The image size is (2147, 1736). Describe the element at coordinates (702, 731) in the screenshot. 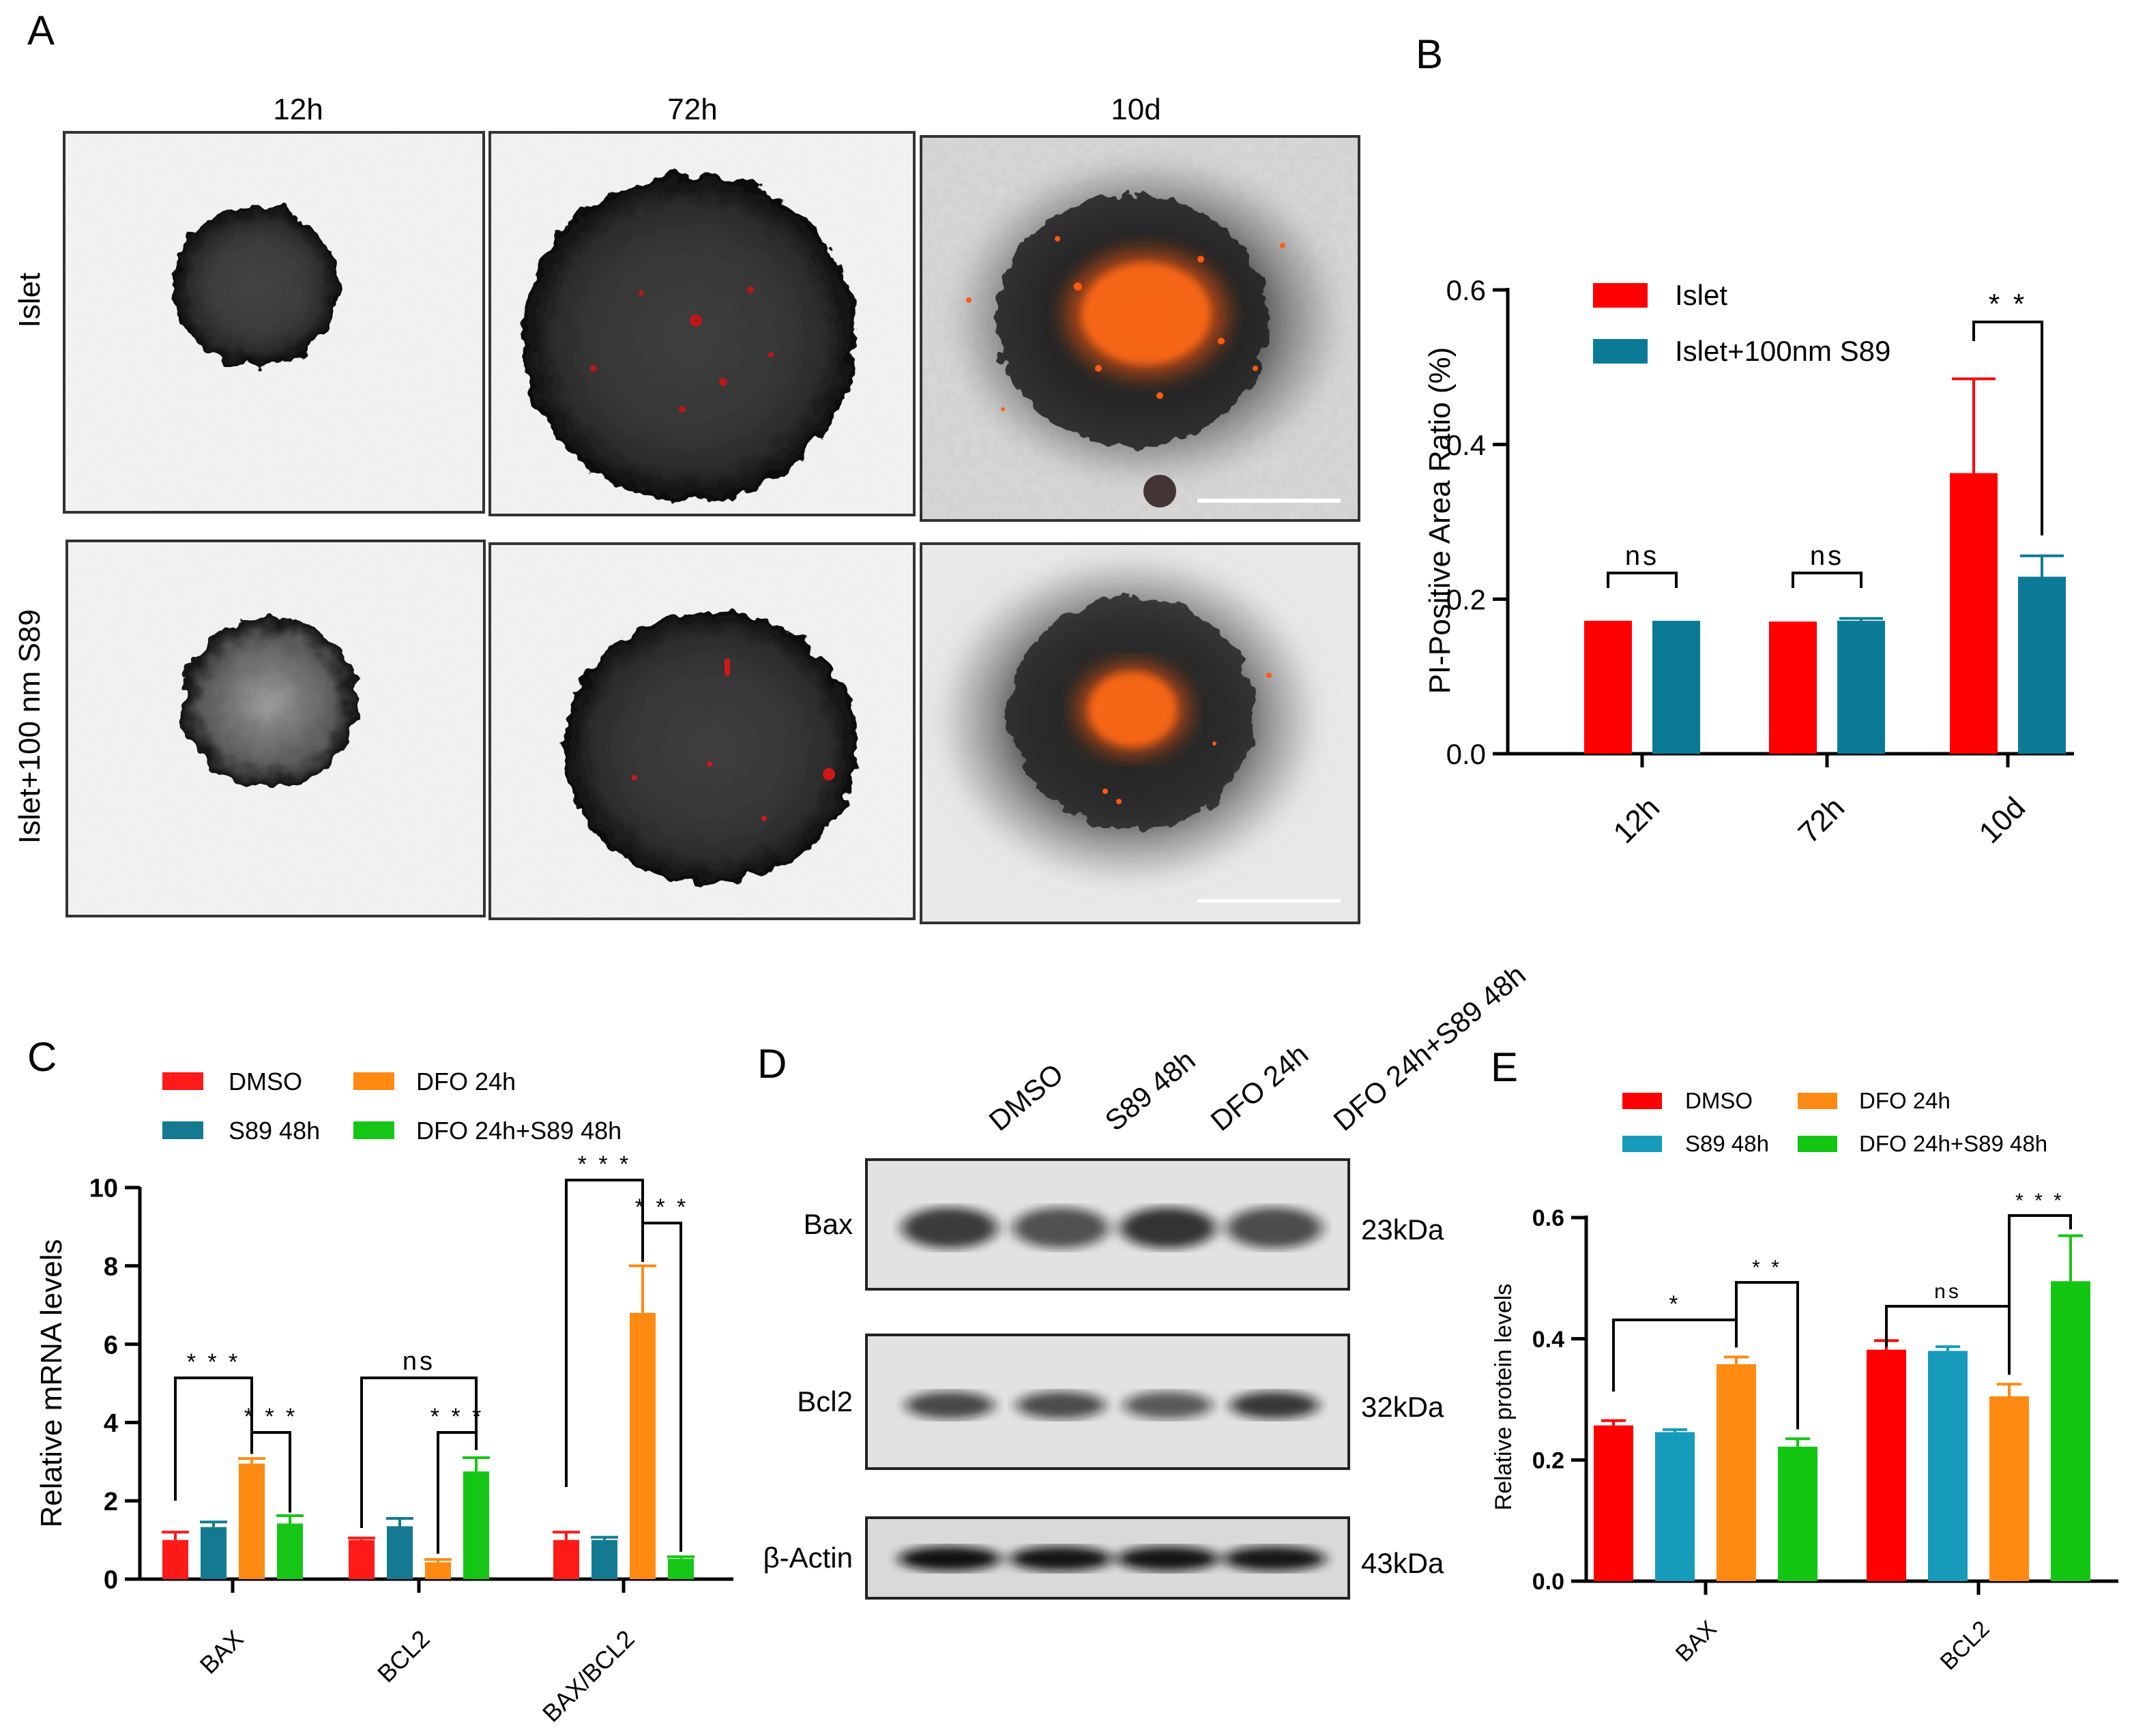

I see `micrograph-islet-s89-72h` at that location.